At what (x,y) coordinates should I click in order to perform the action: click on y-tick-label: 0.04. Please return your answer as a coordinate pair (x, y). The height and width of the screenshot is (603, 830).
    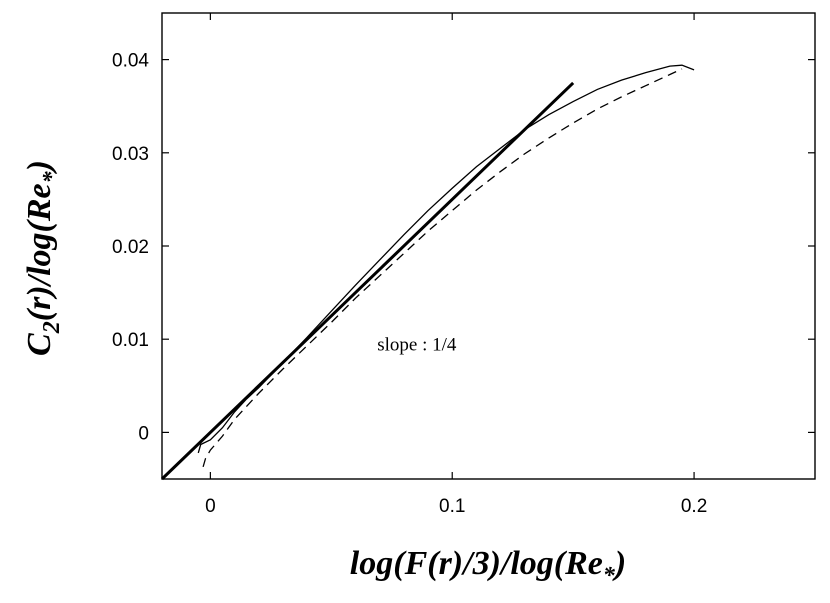
    Looking at the image, I should click on (130, 61).